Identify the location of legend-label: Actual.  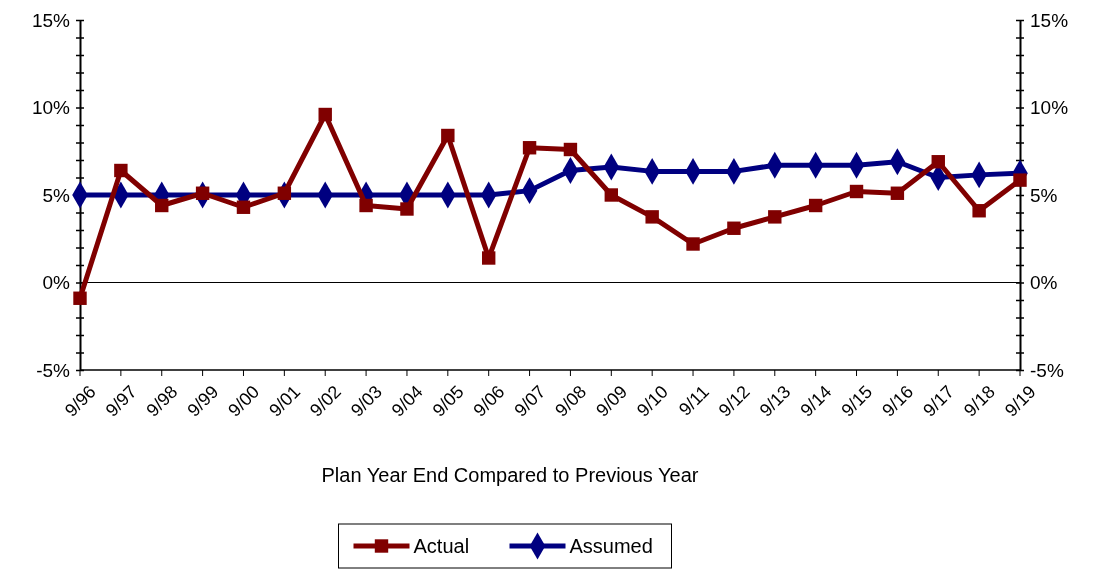
(441, 546).